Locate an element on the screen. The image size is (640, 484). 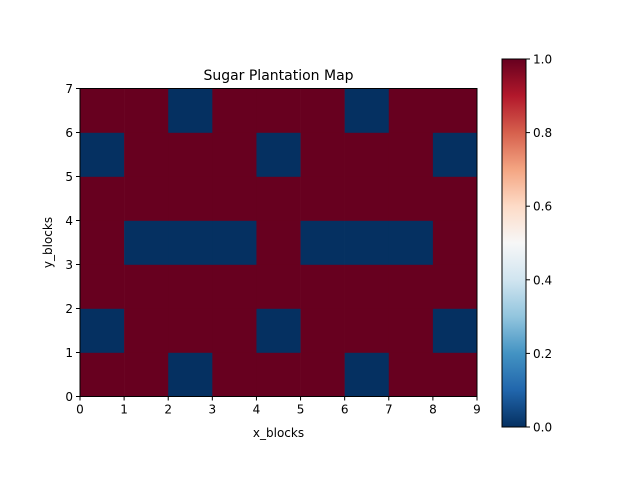
x-tick-label: 1 is located at coordinates (124, 410).